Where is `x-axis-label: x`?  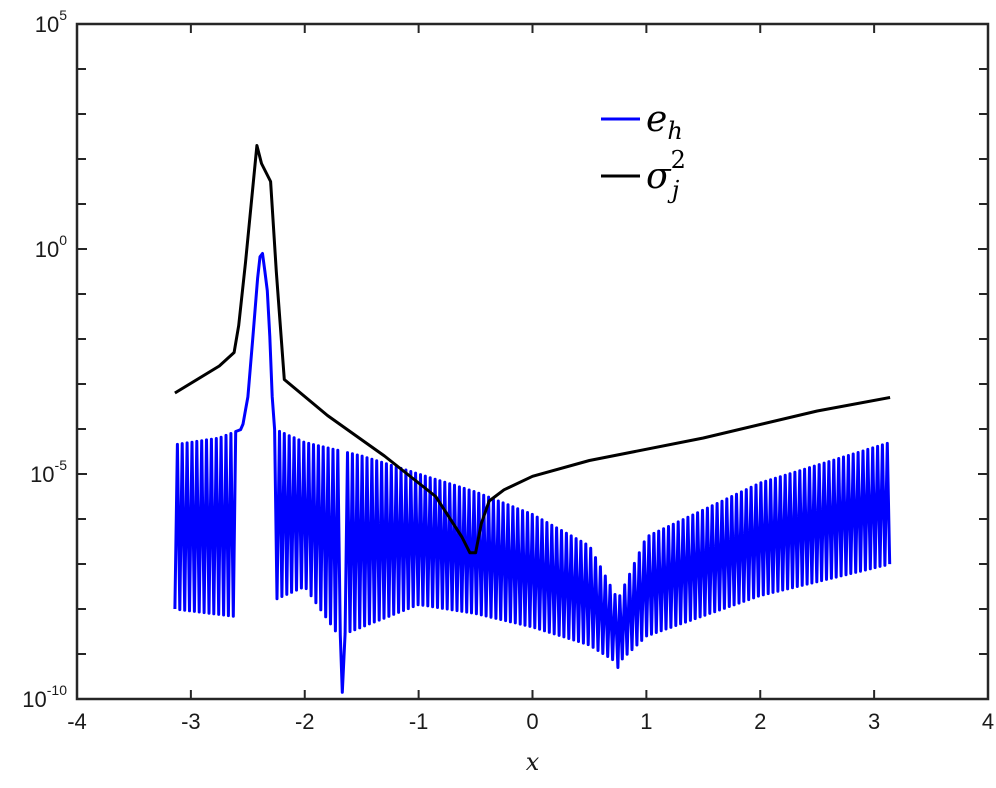 x-axis-label: x is located at coordinates (533, 762).